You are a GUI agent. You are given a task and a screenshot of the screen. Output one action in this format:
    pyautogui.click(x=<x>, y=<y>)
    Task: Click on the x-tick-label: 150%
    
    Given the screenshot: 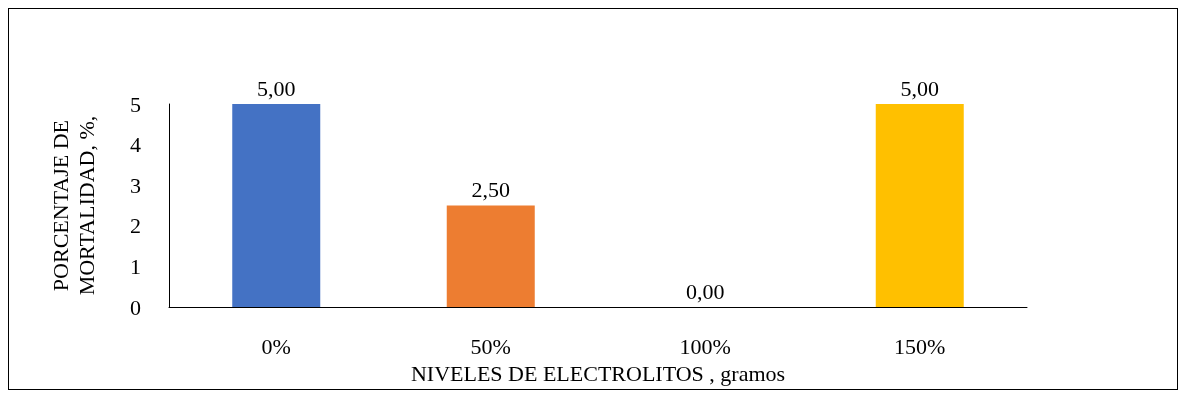 What is the action you would take?
    pyautogui.click(x=920, y=346)
    